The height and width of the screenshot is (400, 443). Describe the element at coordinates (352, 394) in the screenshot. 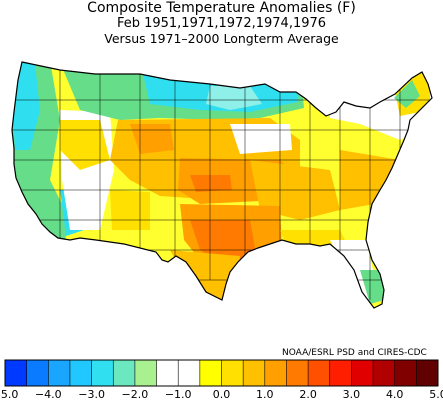

I see `color-scale-label: 3.0` at that location.